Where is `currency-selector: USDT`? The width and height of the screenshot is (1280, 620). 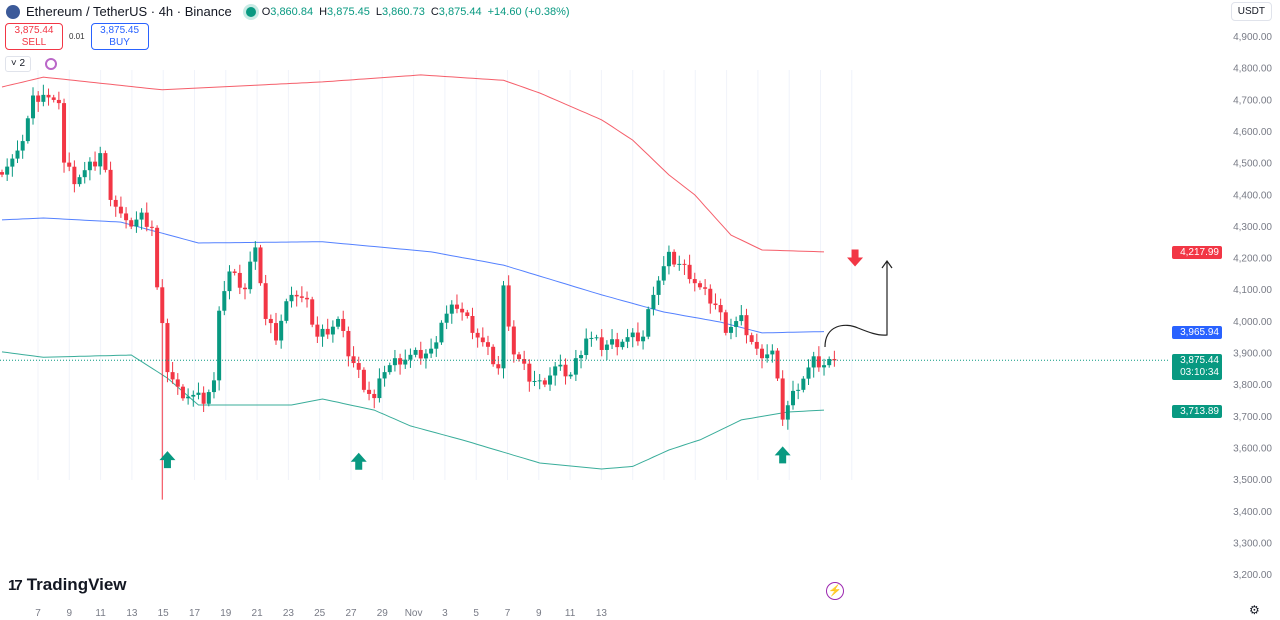
currency-selector: USDT is located at coordinates (1251, 11).